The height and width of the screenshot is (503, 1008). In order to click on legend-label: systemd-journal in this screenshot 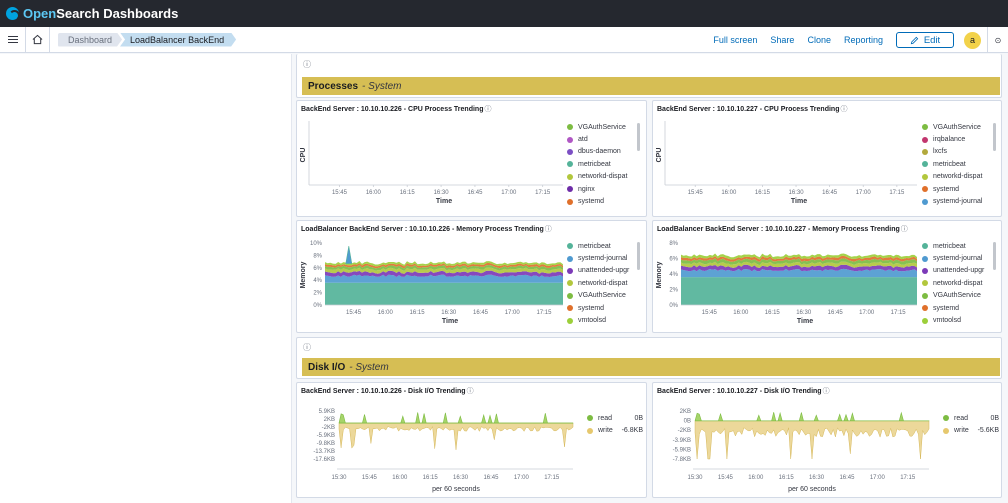, I will do `click(958, 259)`.